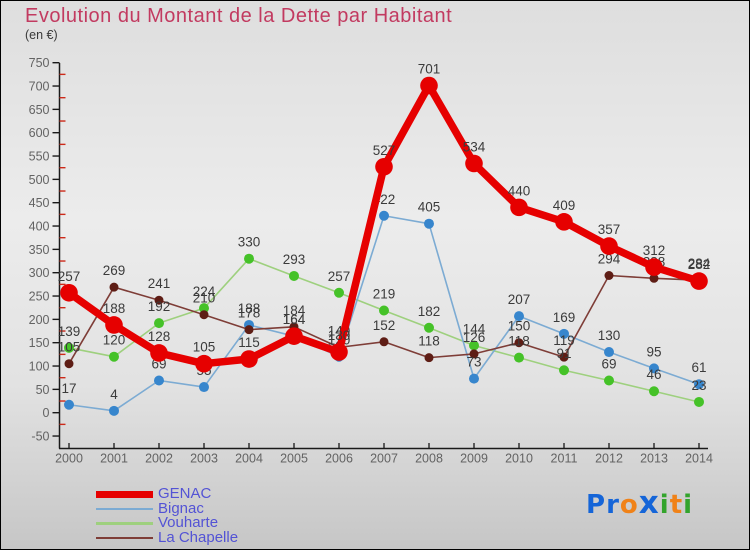 This screenshot has height=550, width=750. What do you see at coordinates (563, 353) in the screenshot?
I see `svg-text: 91` at bounding box center [563, 353].